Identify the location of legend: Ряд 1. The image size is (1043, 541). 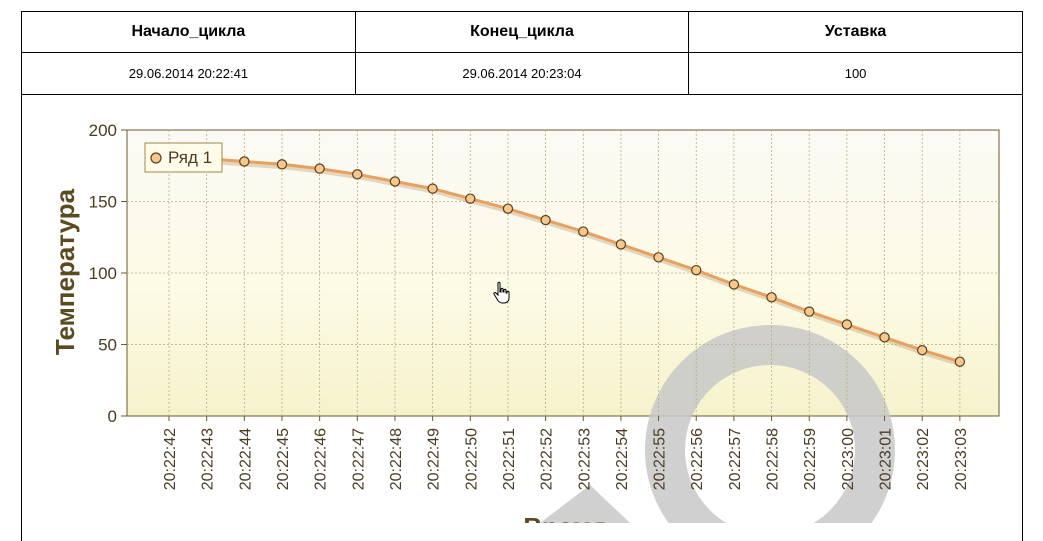
(183, 157).